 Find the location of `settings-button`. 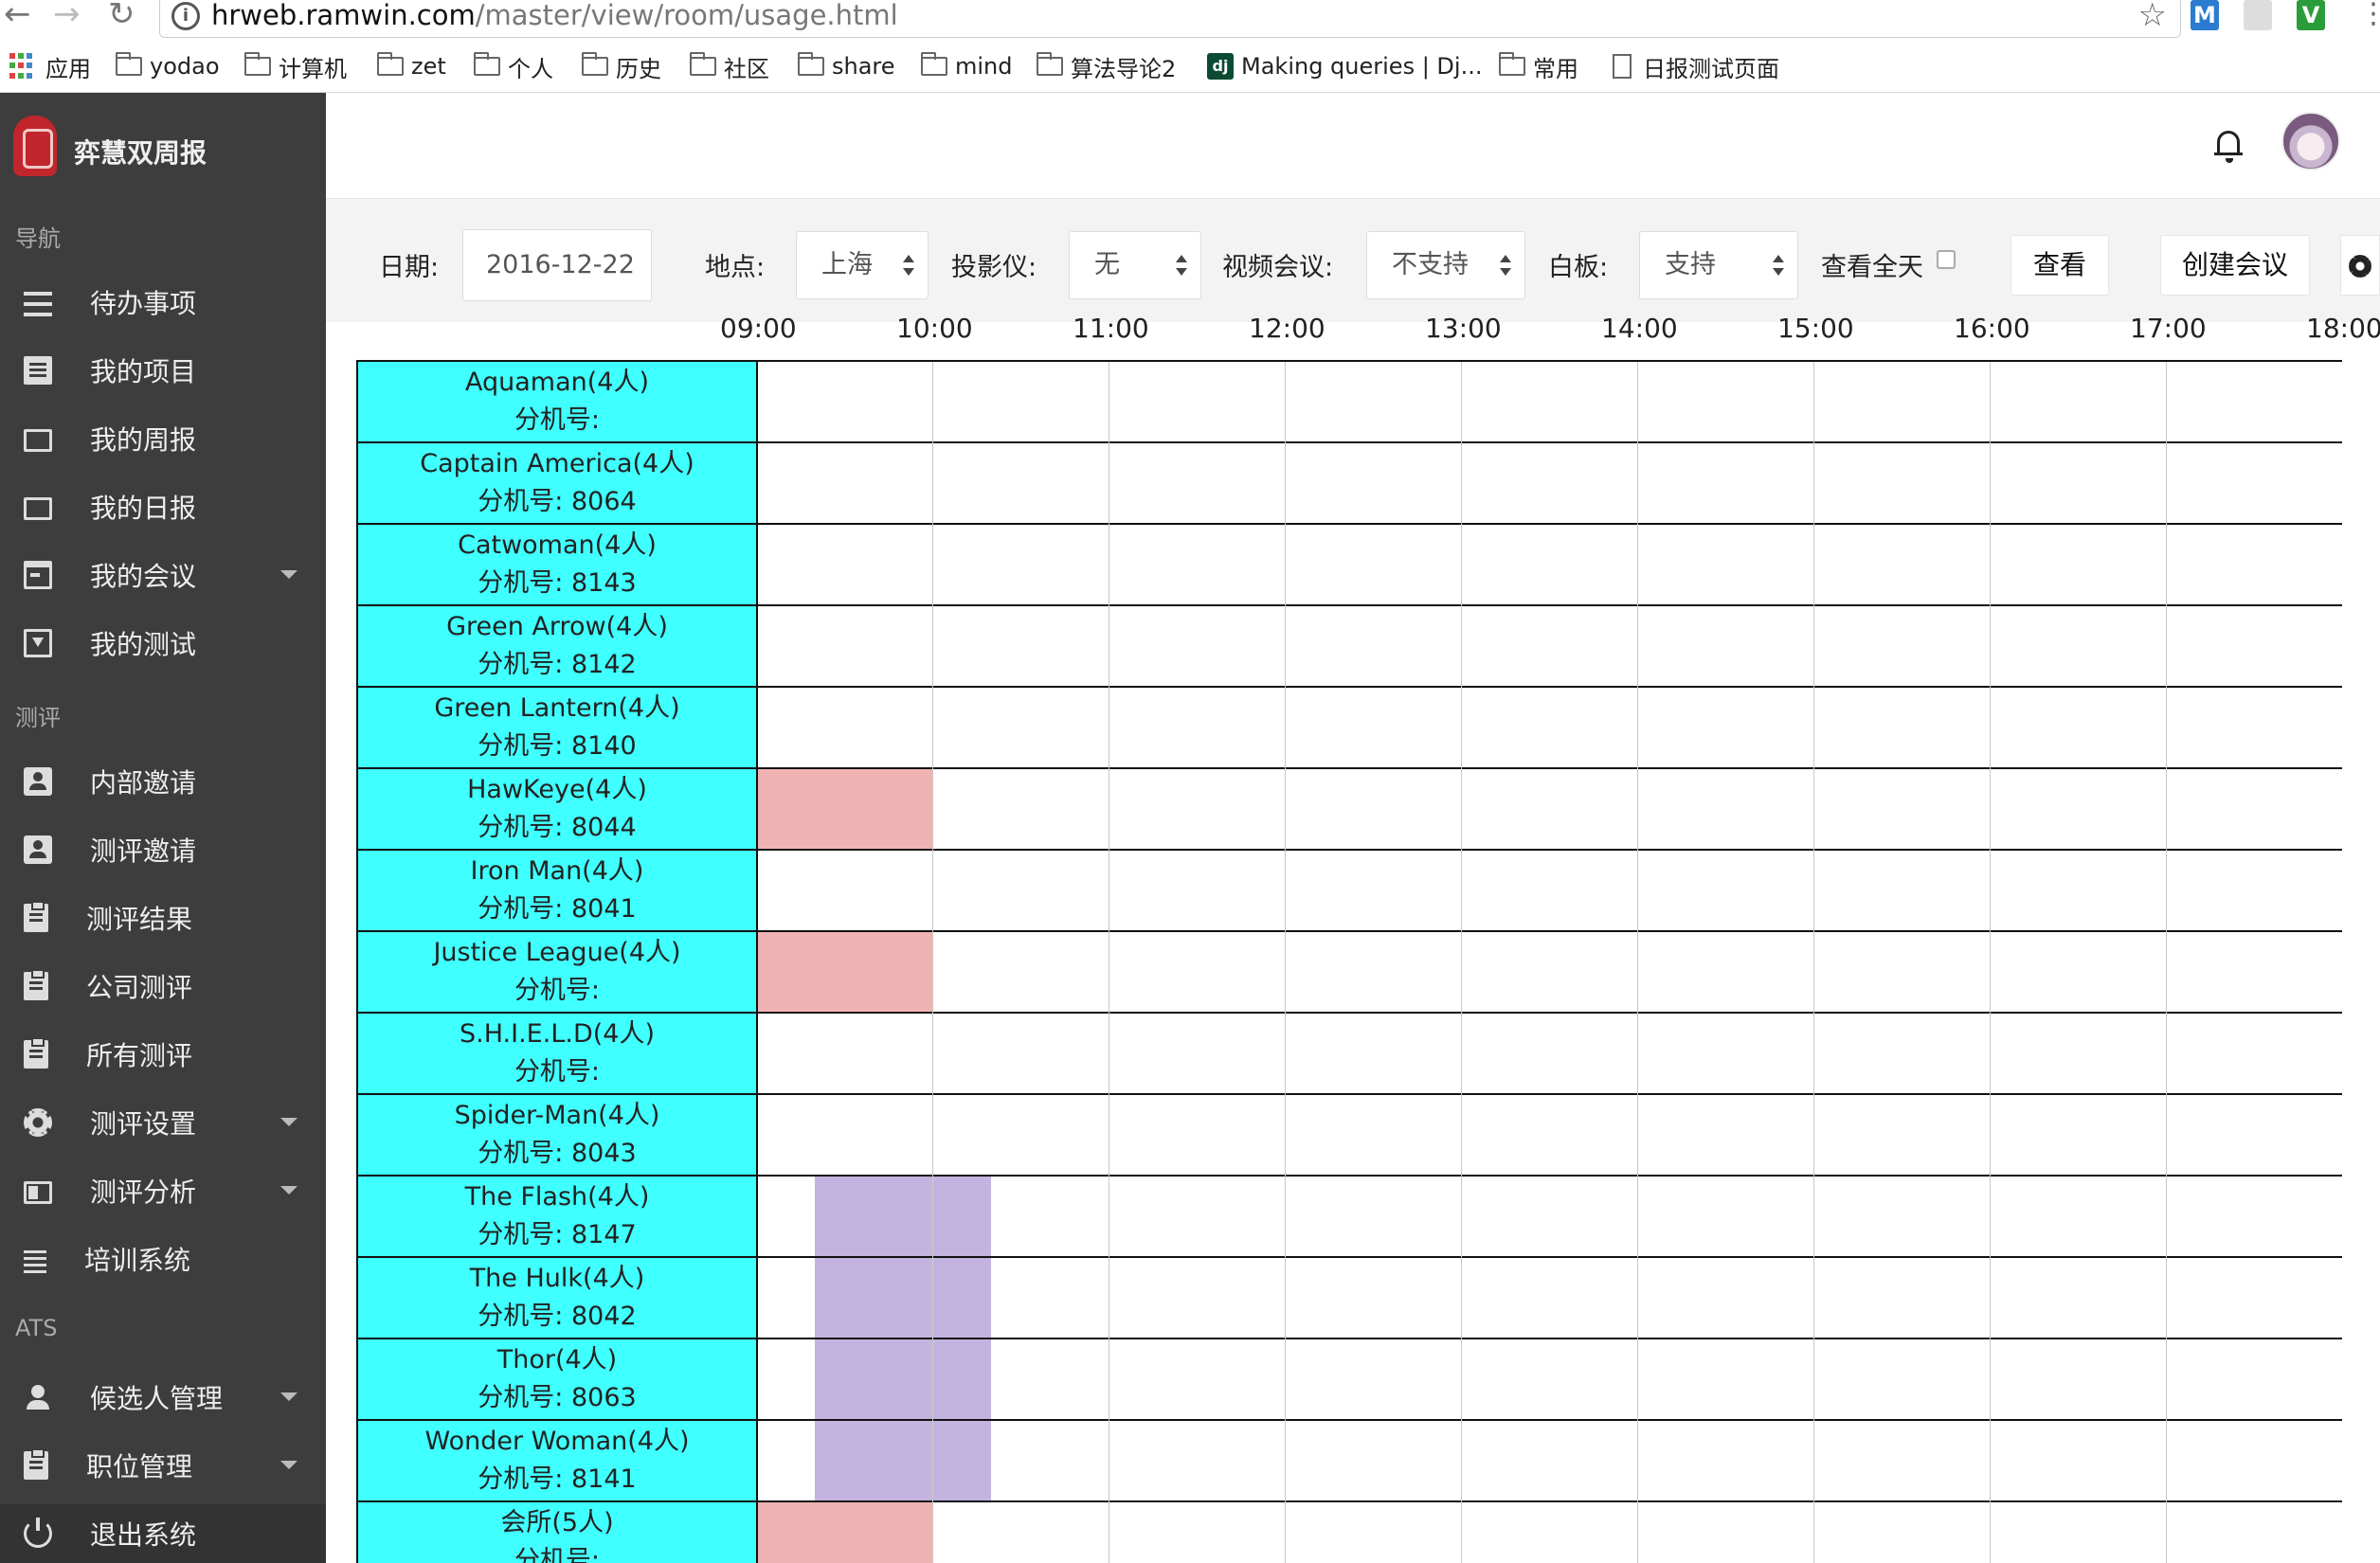

settings-button is located at coordinates (2360, 265).